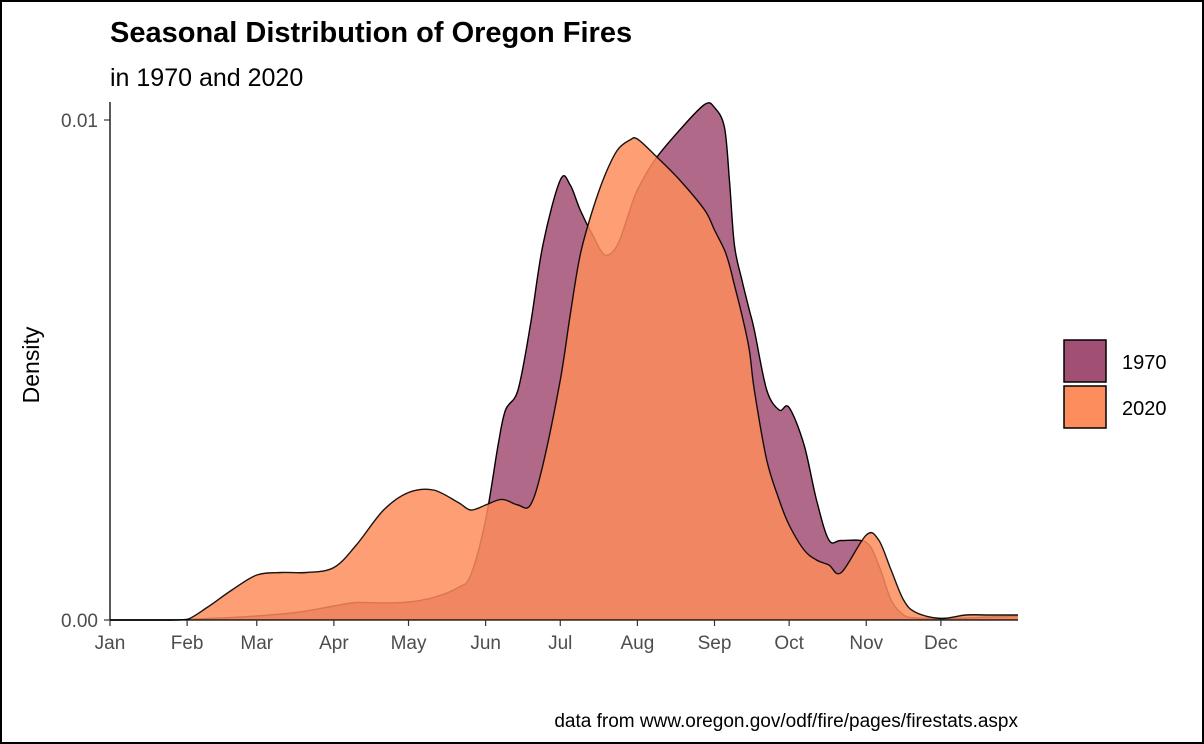 This screenshot has width=1204, height=744. I want to click on x-tick-label: Jul, so click(560, 643).